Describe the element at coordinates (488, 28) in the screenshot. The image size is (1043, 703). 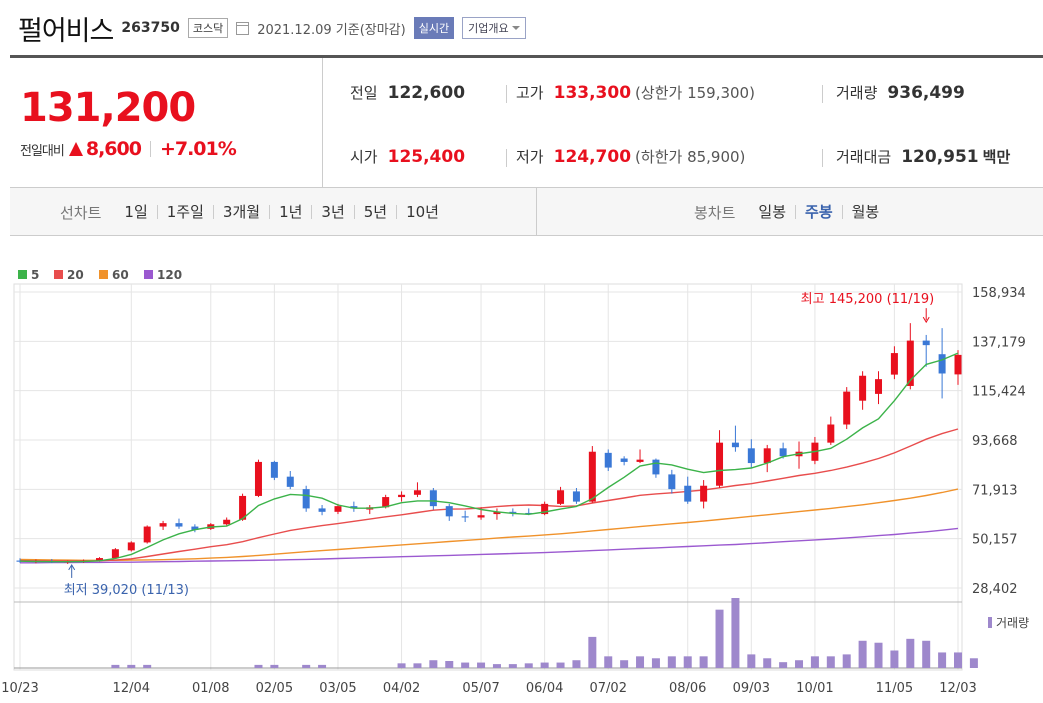
I see `company-overview-label: 기업개요` at that location.